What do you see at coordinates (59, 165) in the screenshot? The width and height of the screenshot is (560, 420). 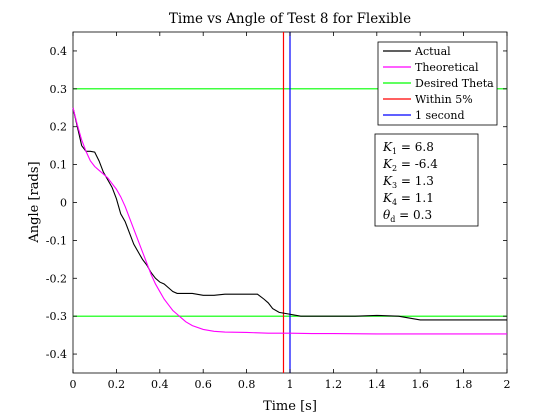 I see `y-tick-label: 0.1` at bounding box center [59, 165].